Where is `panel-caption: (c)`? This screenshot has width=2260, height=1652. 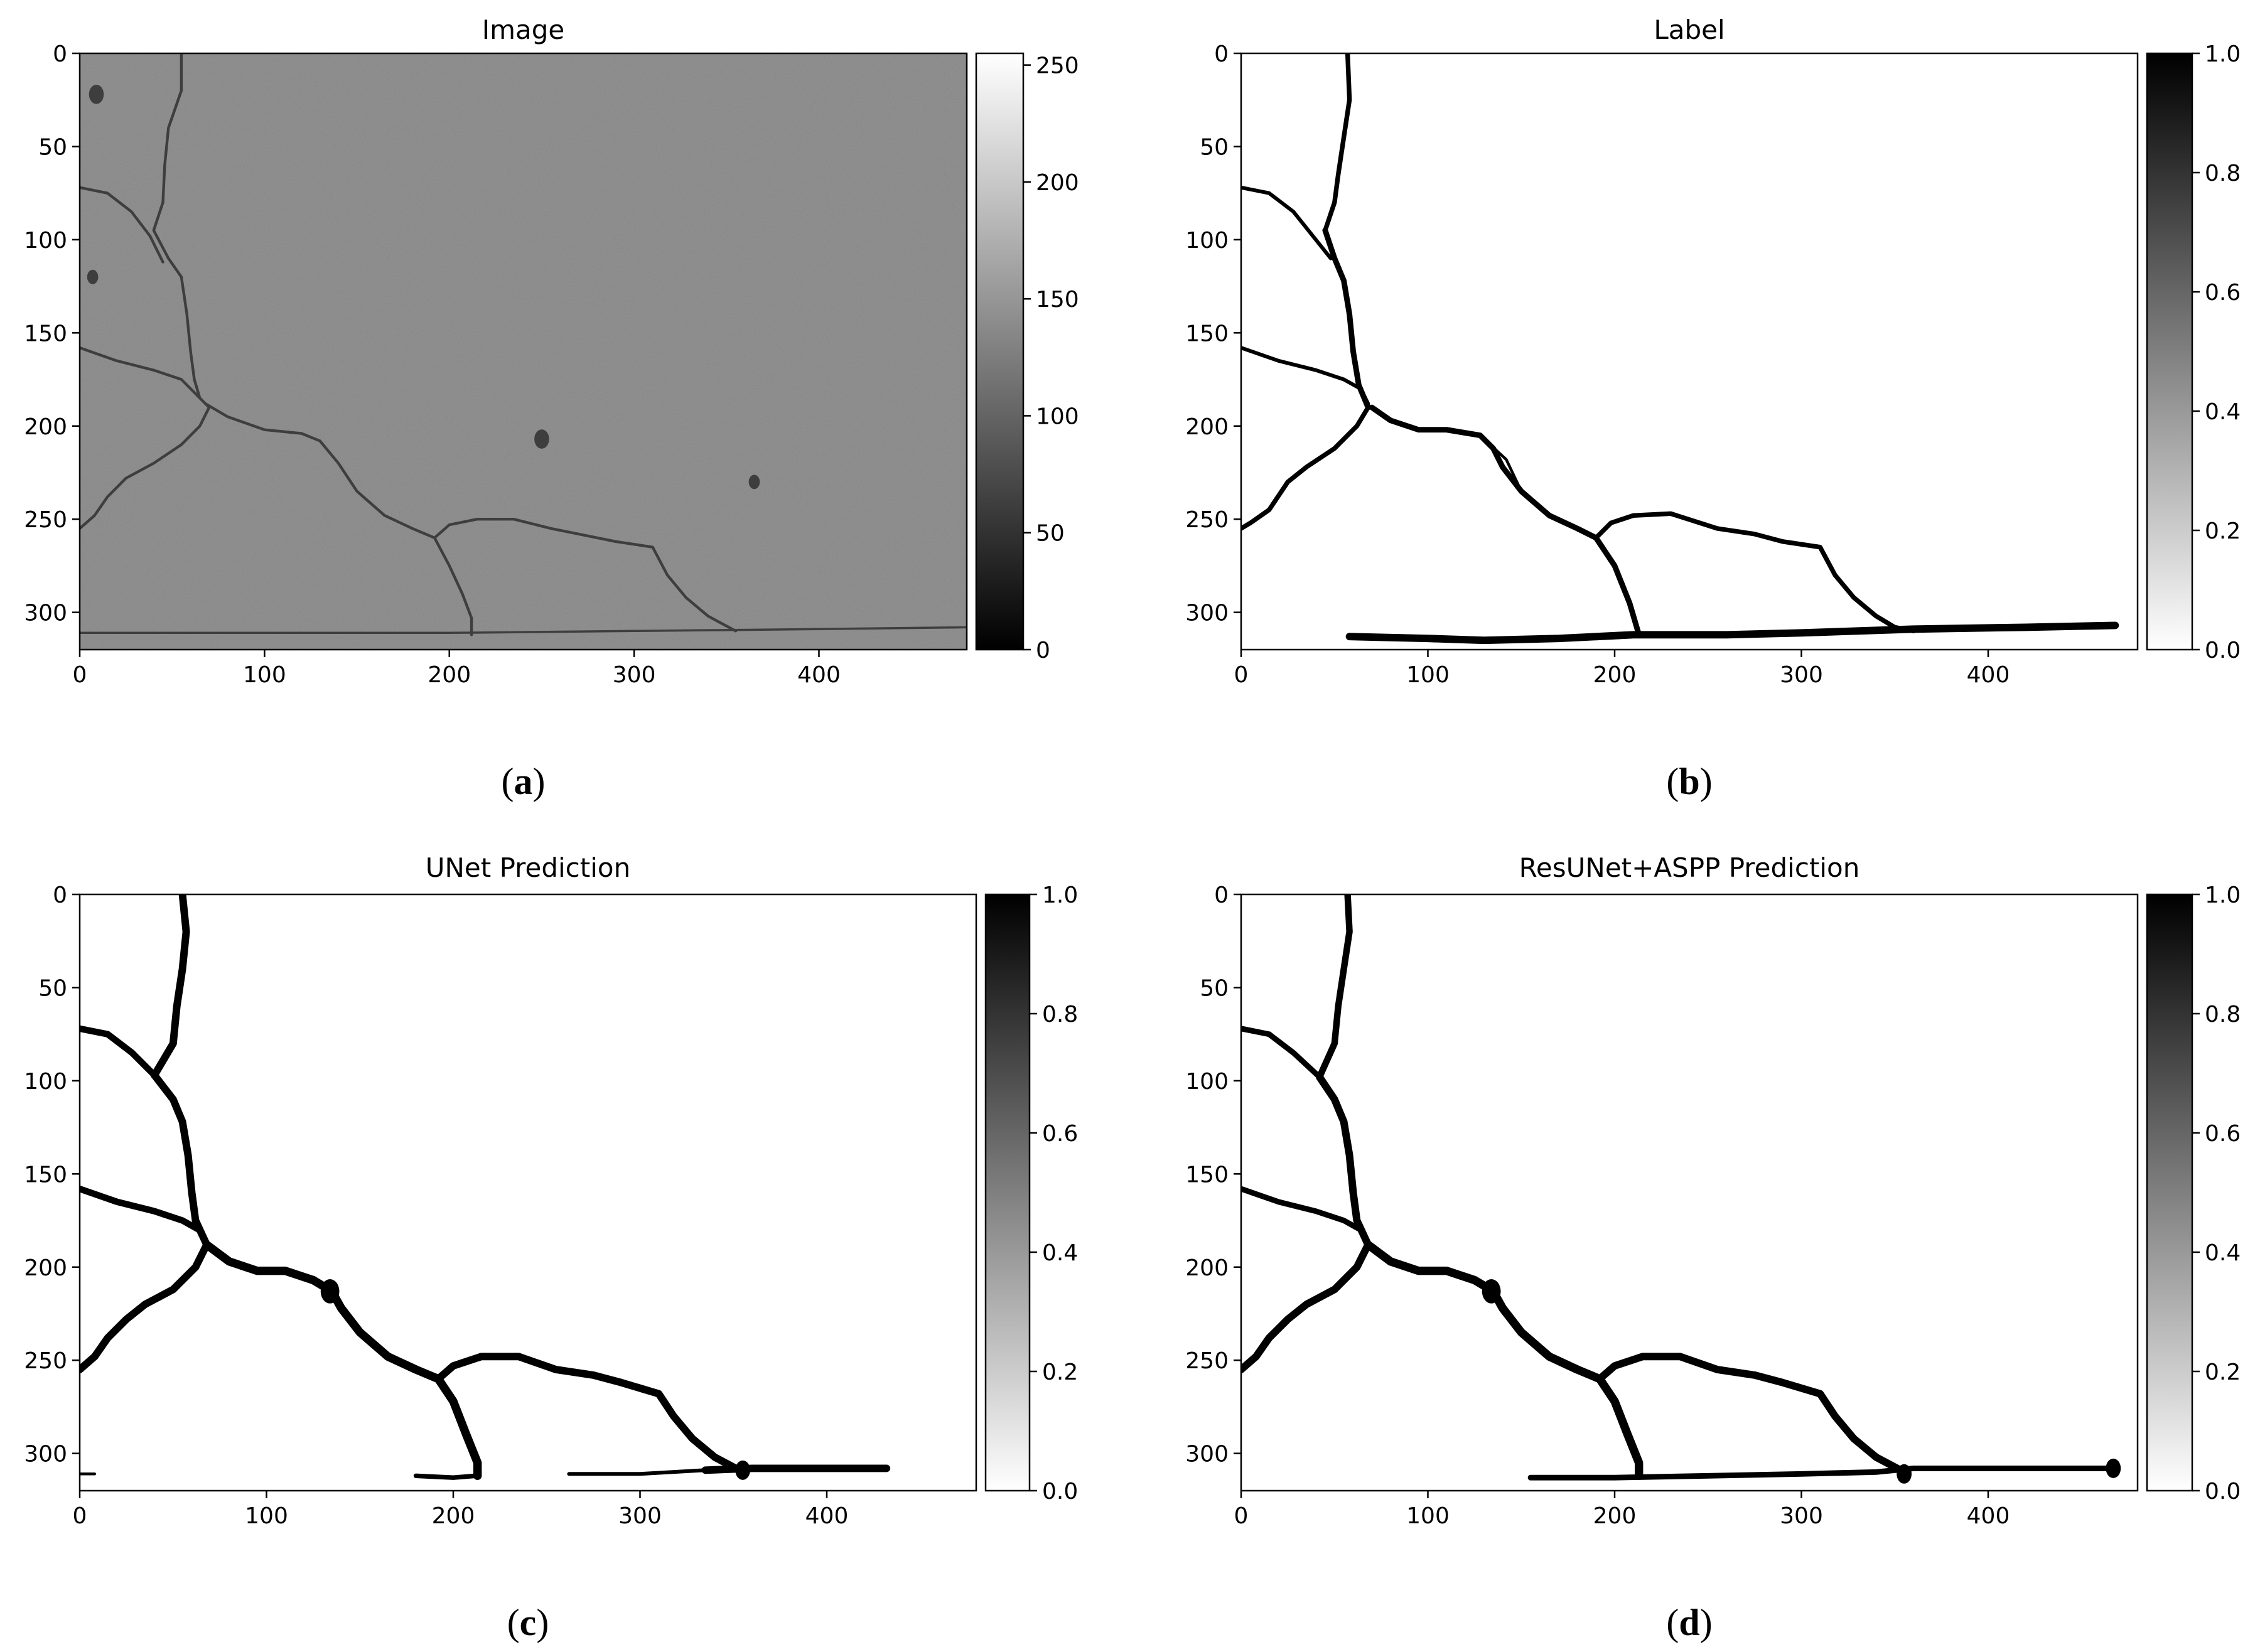
panel-caption: (c) is located at coordinates (528, 1622).